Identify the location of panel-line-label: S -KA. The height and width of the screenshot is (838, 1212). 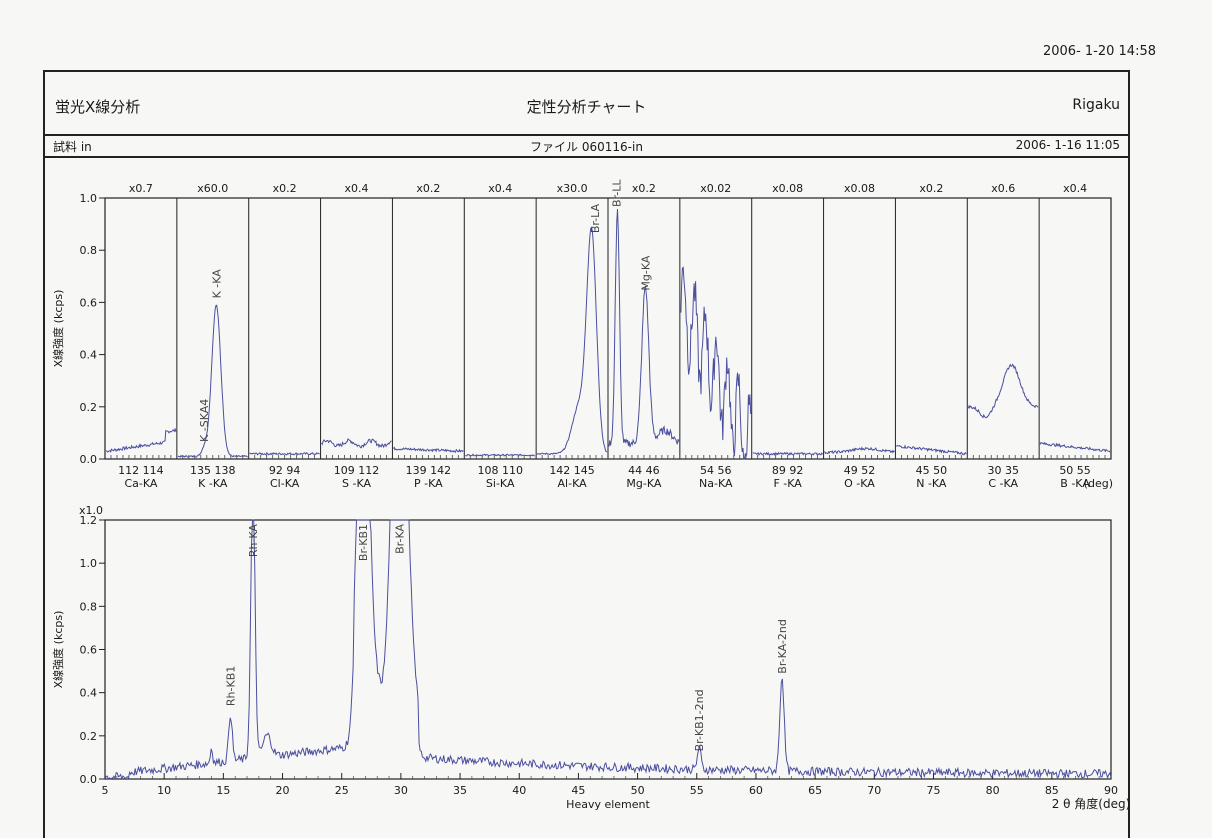
(356, 483).